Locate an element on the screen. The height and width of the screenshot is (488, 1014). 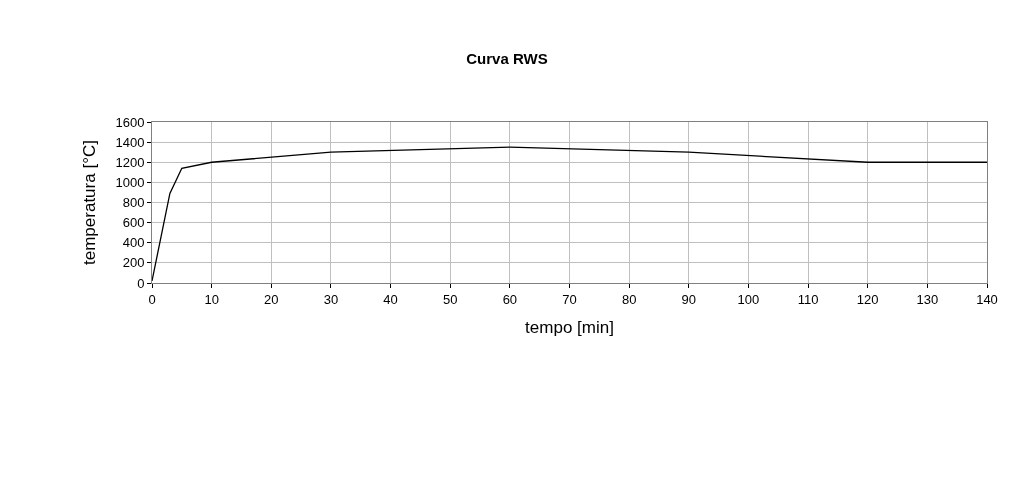
y-tick-label: 400 is located at coordinates (133, 243).